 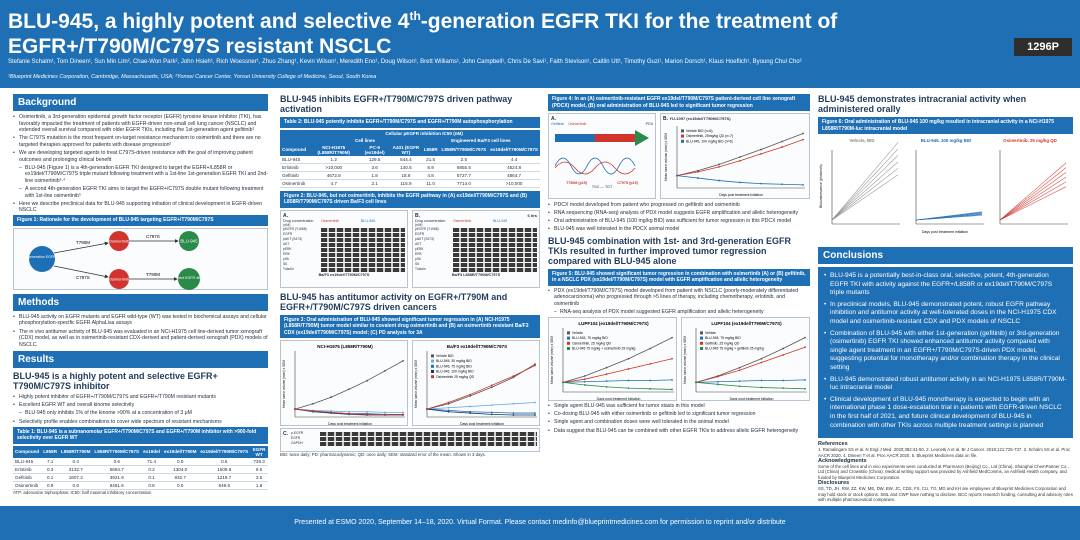 I want to click on legend-label: BLU-945, 100 mg/kg BID (n=6), so click(x=709, y=141).